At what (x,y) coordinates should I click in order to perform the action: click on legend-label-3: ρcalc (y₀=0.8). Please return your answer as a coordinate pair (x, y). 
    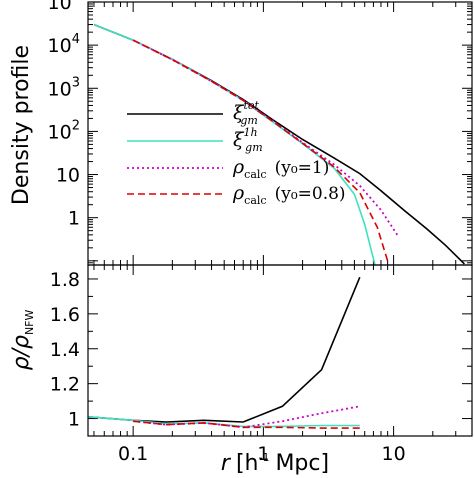
    Looking at the image, I should click on (289, 194).